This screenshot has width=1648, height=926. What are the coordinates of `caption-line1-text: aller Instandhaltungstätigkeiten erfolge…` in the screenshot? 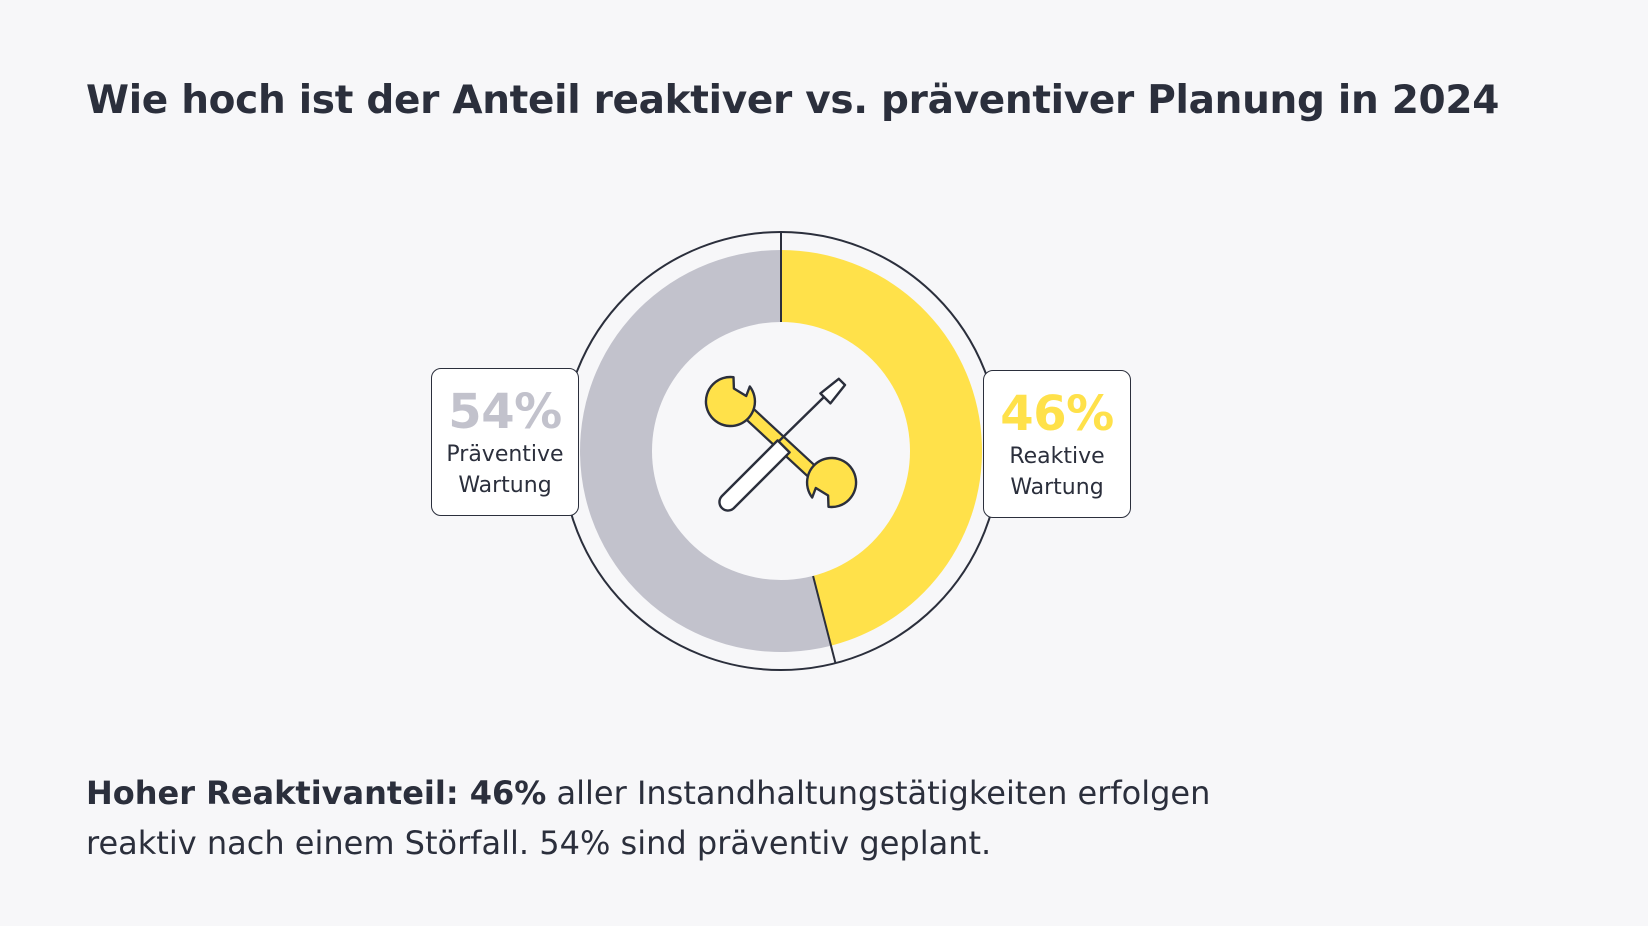 It's located at (878, 793).